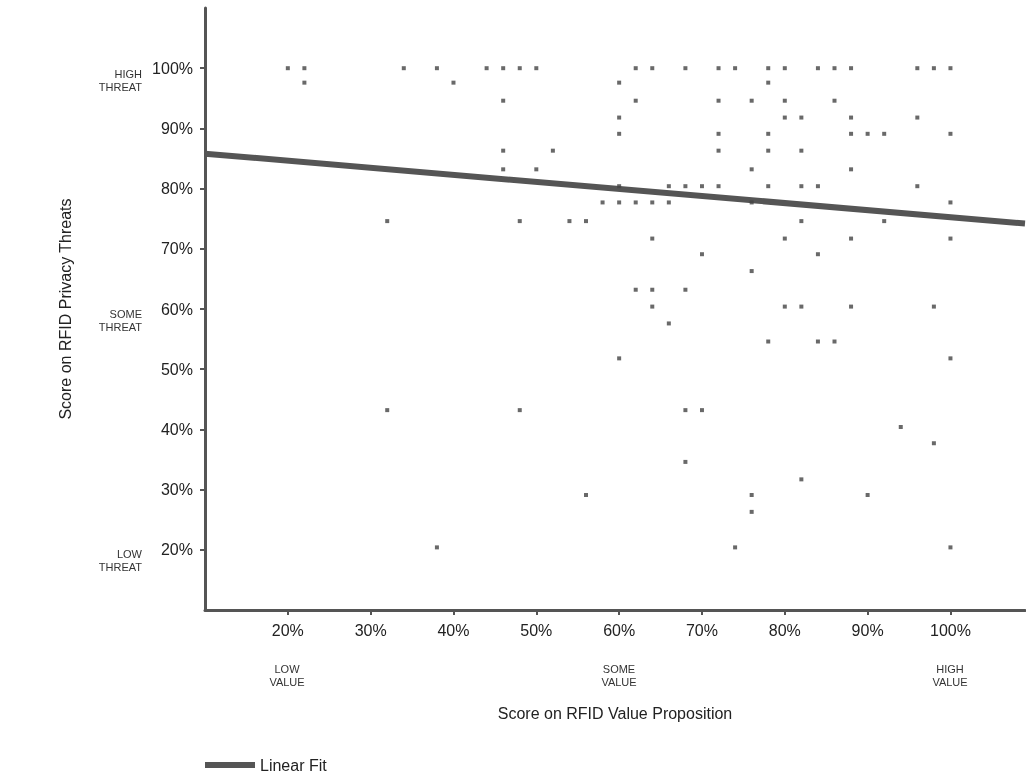  I want to click on text: SOME VALUE, so click(619, 675).